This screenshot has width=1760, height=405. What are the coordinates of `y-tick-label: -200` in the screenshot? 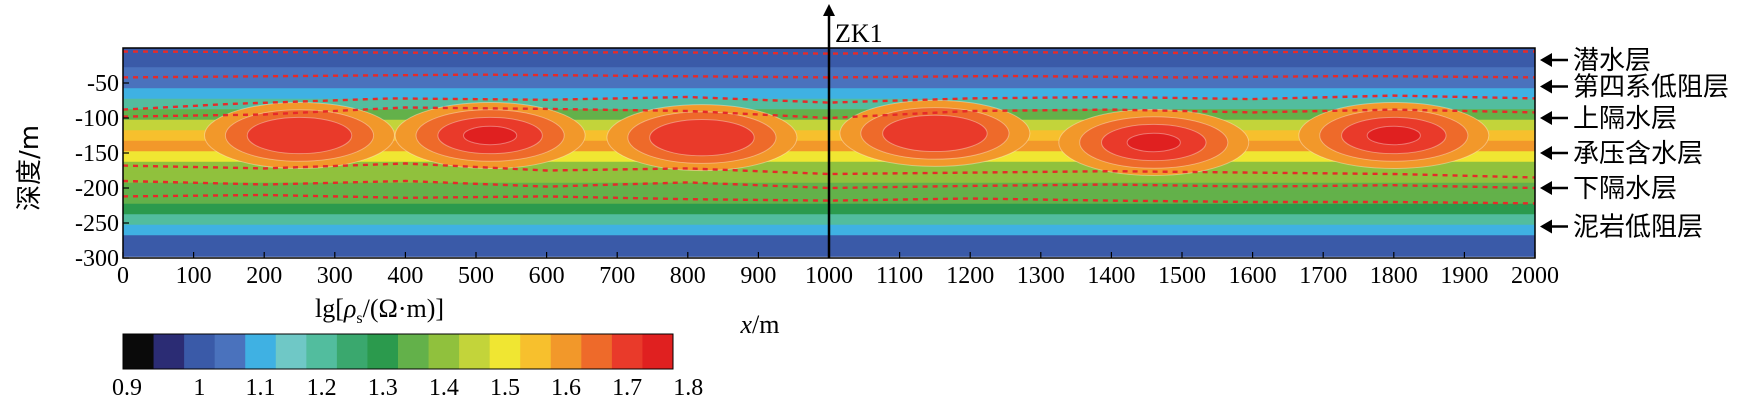 It's located at (97, 189).